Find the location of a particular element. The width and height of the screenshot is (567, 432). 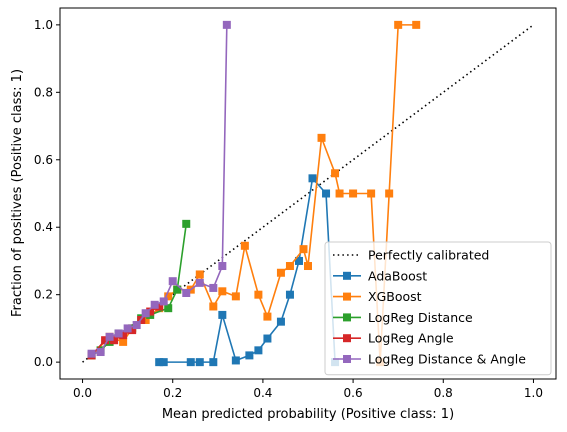

x-tick-label: 0.8 is located at coordinates (443, 393).